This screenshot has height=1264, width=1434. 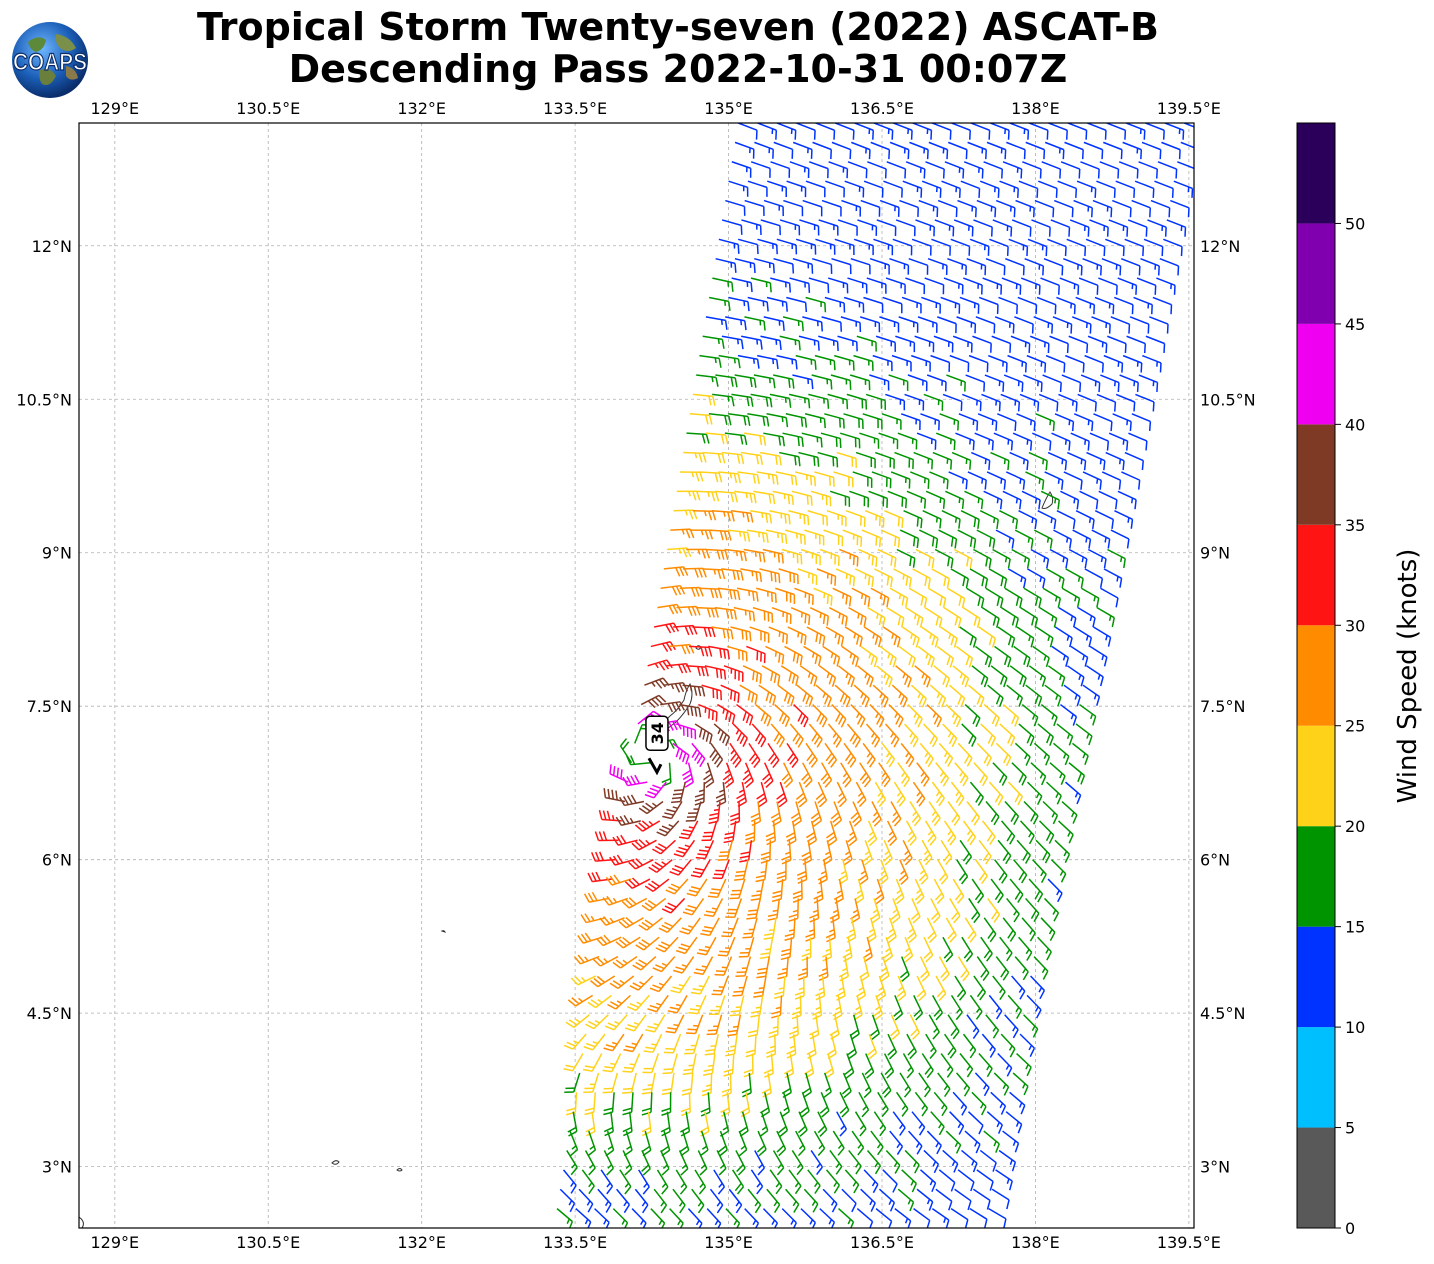 What do you see at coordinates (1355, 826) in the screenshot?
I see `colorbar-tick-label: 20` at bounding box center [1355, 826].